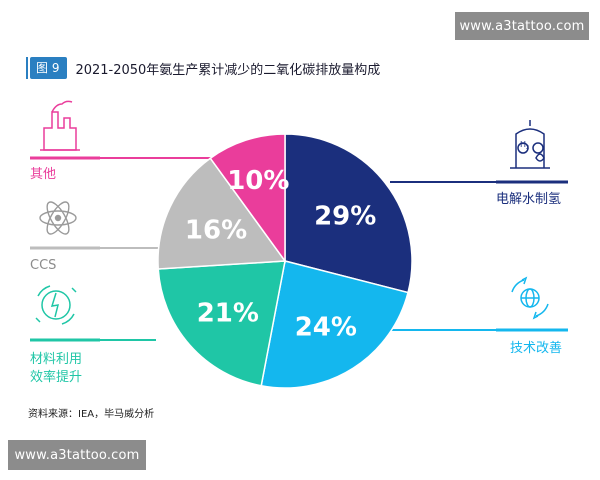  Describe the element at coordinates (529, 199) in the screenshot. I see `label-electrolysis: 电解水制氢` at that location.